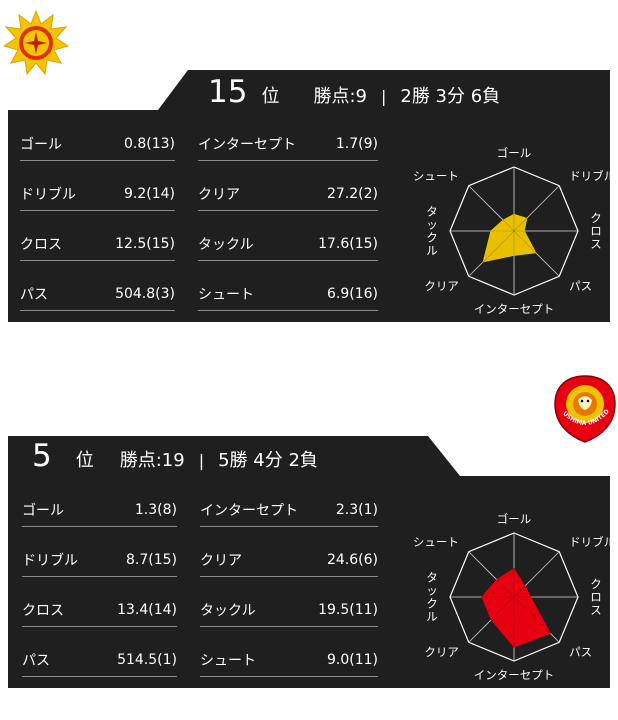 The width and height of the screenshot is (618, 720). What do you see at coordinates (268, 460) in the screenshot?
I see `record: 5勝 4分 2負` at bounding box center [268, 460].